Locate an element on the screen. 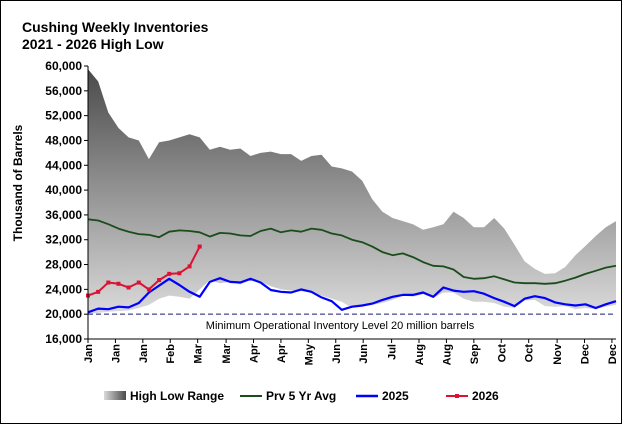  x-tick-label: Sep is located at coordinates (475, 354).